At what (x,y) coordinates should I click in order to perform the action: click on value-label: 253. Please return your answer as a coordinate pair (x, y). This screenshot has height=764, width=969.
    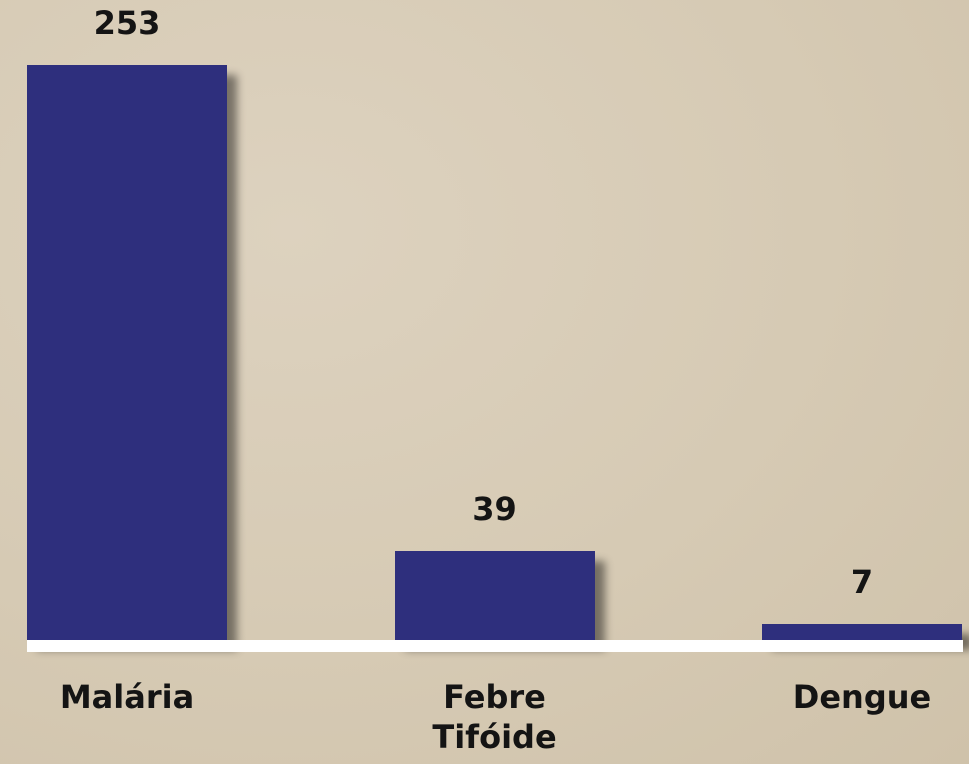
    Looking at the image, I should click on (127, 23).